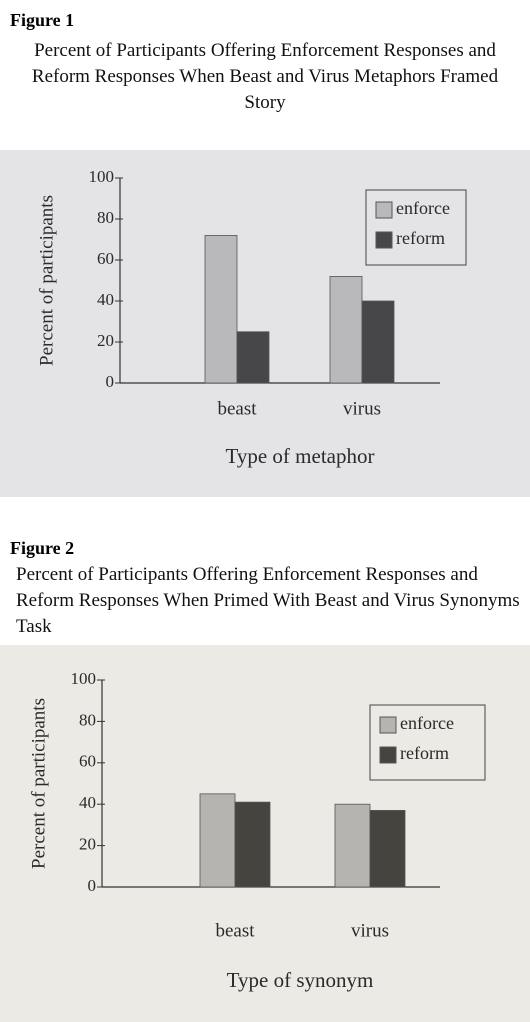 The width and height of the screenshot is (530, 1022). What do you see at coordinates (300, 456) in the screenshot?
I see `x-axis-label: Type of metaphor` at bounding box center [300, 456].